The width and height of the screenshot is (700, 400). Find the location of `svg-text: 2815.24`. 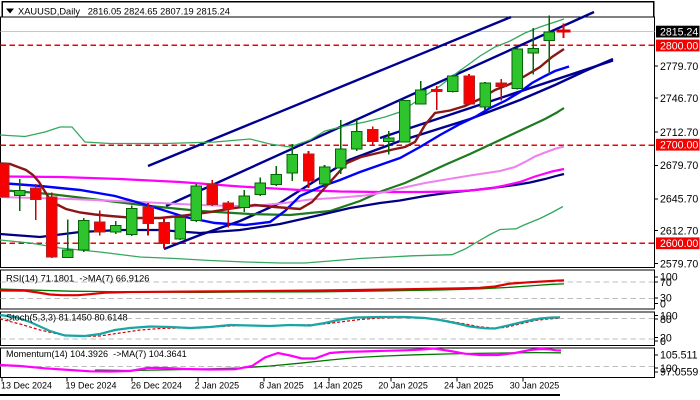

svg-text: 2815.24 is located at coordinates (679, 32).